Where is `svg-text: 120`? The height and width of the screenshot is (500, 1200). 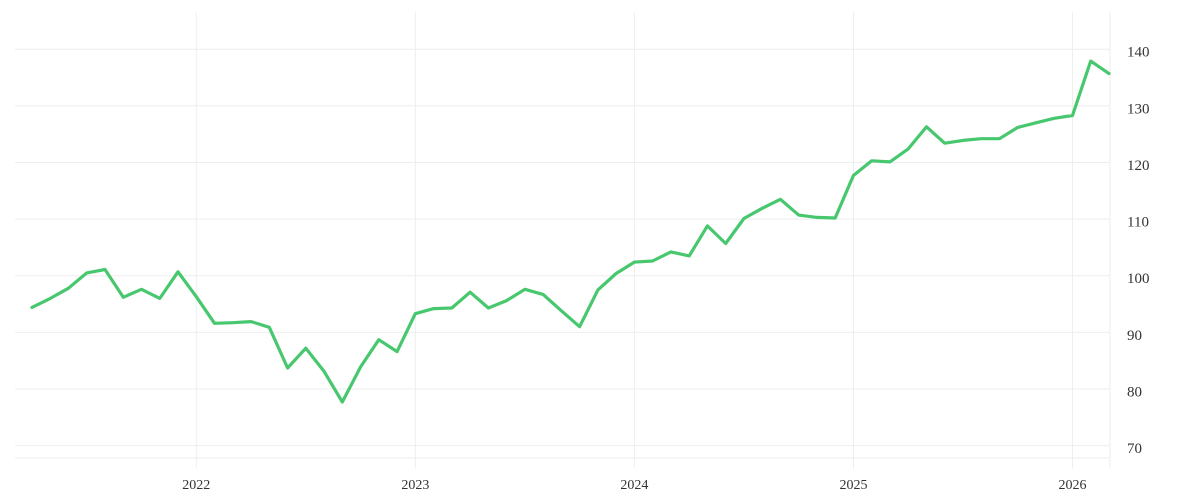
svg-text: 120 is located at coordinates (1138, 166).